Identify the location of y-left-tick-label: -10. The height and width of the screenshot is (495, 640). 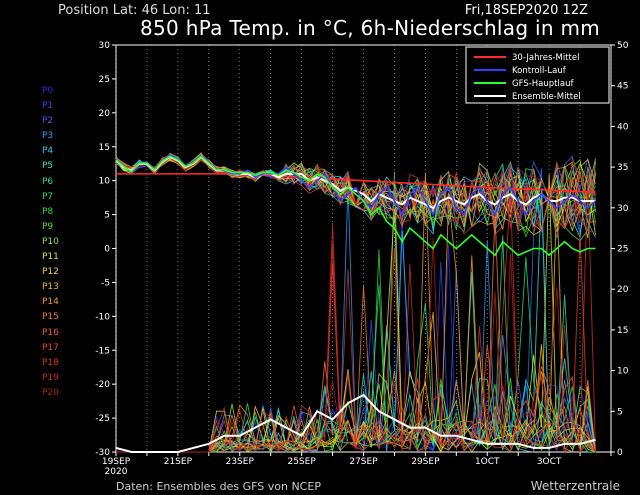
(102, 317).